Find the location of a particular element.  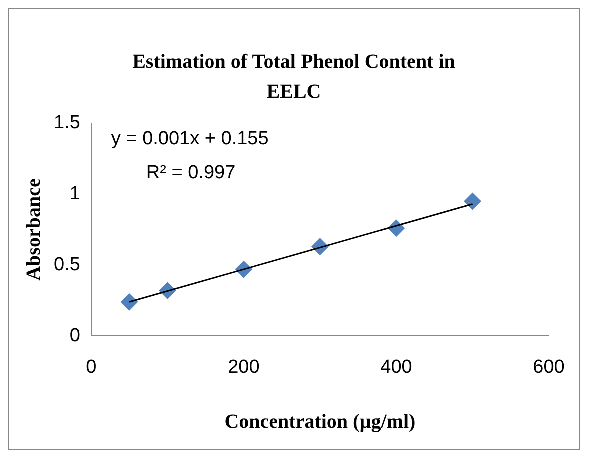

chart-title: Estimation of Total Phenol Content in EELC is located at coordinates (294, 77).